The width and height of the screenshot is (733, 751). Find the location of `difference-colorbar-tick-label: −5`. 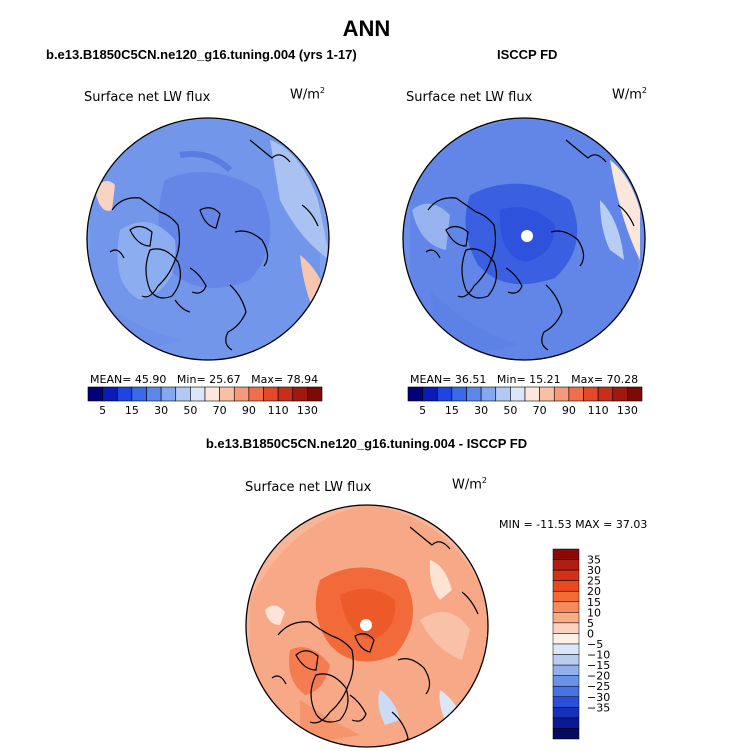

difference-colorbar-tick-label: −5 is located at coordinates (595, 644).